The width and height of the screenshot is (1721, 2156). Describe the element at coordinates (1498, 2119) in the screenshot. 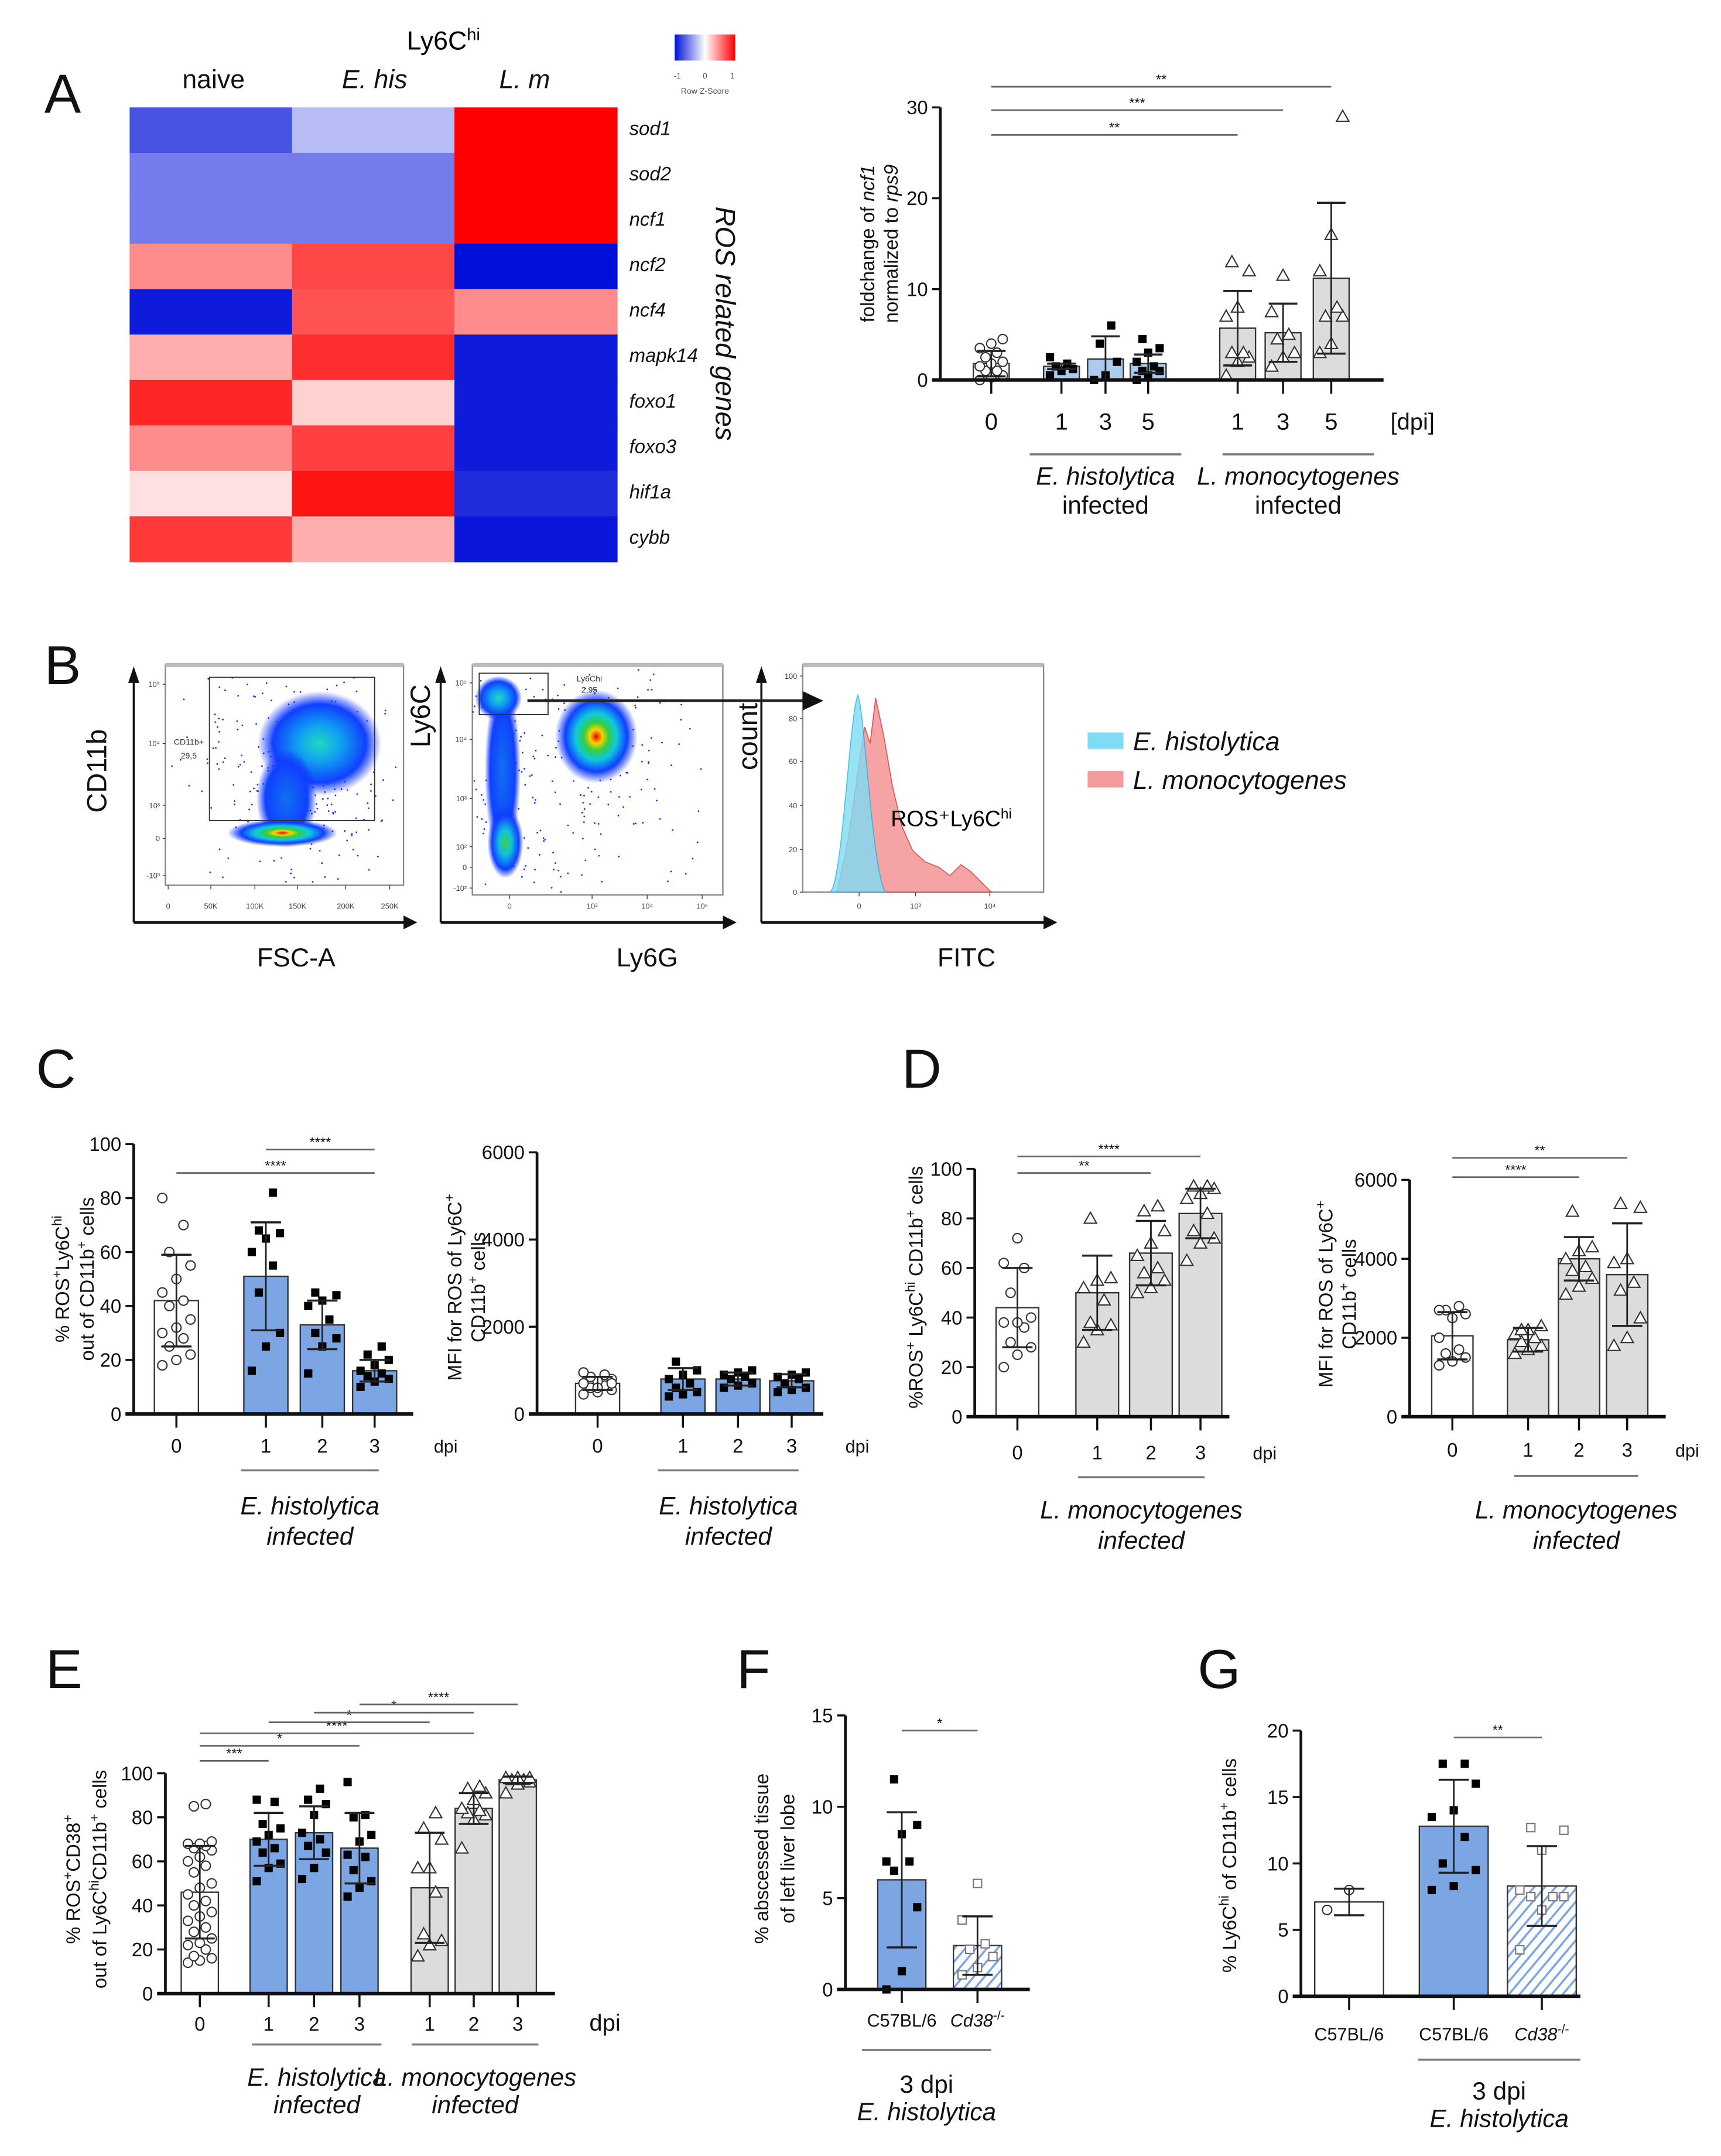

I see `group-label: E. histolytica` at that location.